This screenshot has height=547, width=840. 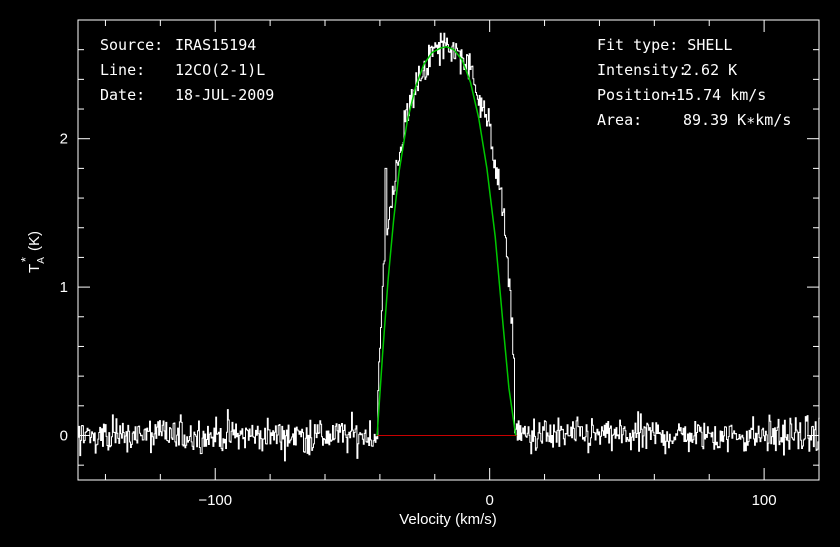 What do you see at coordinates (448, 519) in the screenshot?
I see `x-axis-label: Velocity (km/s)` at bounding box center [448, 519].